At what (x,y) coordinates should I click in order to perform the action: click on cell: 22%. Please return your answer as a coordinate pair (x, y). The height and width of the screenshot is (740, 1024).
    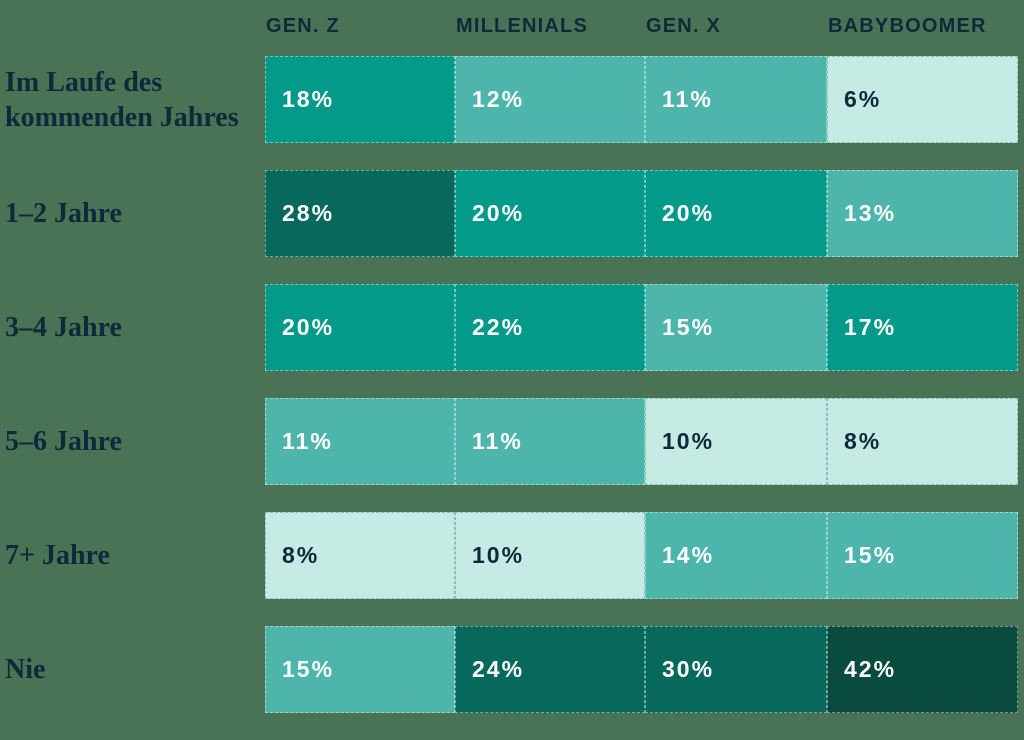
    Looking at the image, I should click on (550, 327).